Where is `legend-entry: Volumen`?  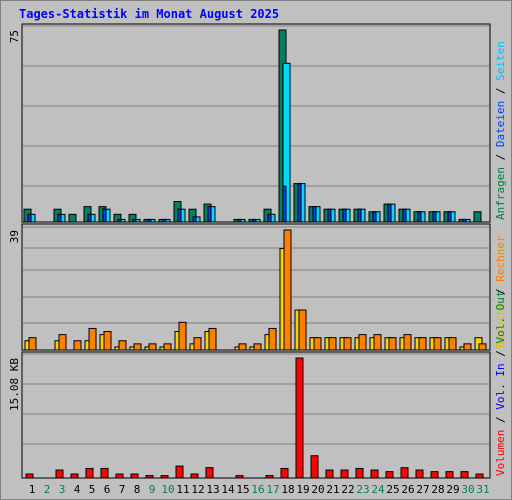
legend-entry: Volumen is located at coordinates (500, 453).